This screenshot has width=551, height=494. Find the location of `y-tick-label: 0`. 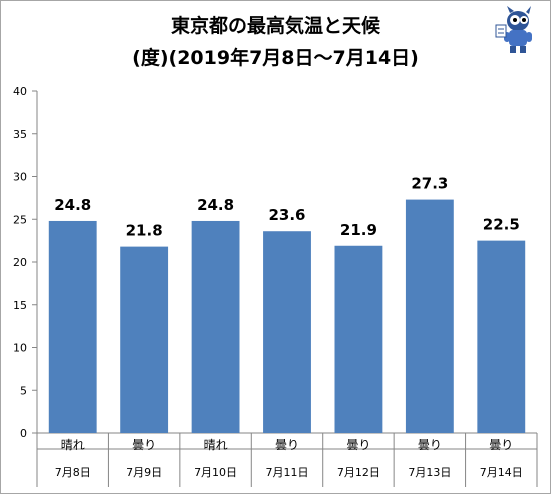

y-tick-label: 0 is located at coordinates (23, 433).